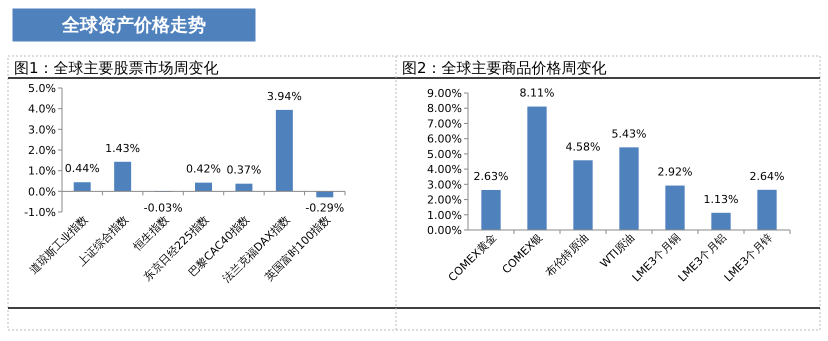  I want to click on y-tick-label: 0.0%, so click(42, 191).